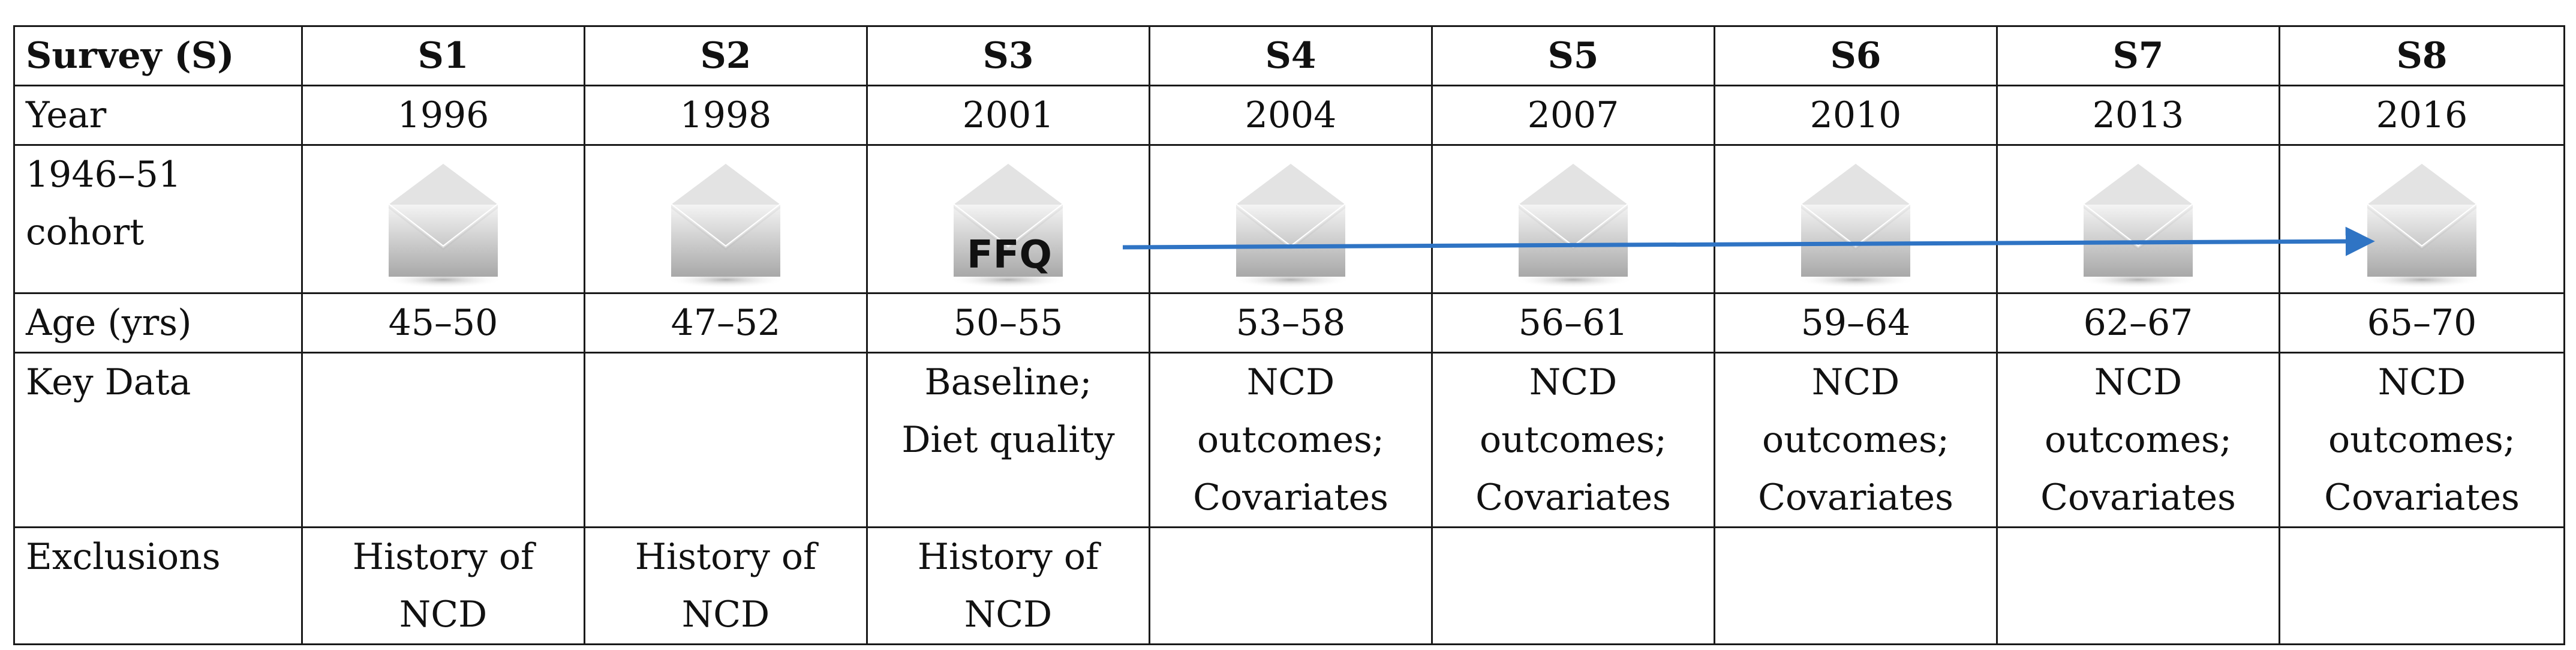 Image resolution: width=2576 pixels, height=650 pixels. I want to click on age-cell: 47–52, so click(726, 323).